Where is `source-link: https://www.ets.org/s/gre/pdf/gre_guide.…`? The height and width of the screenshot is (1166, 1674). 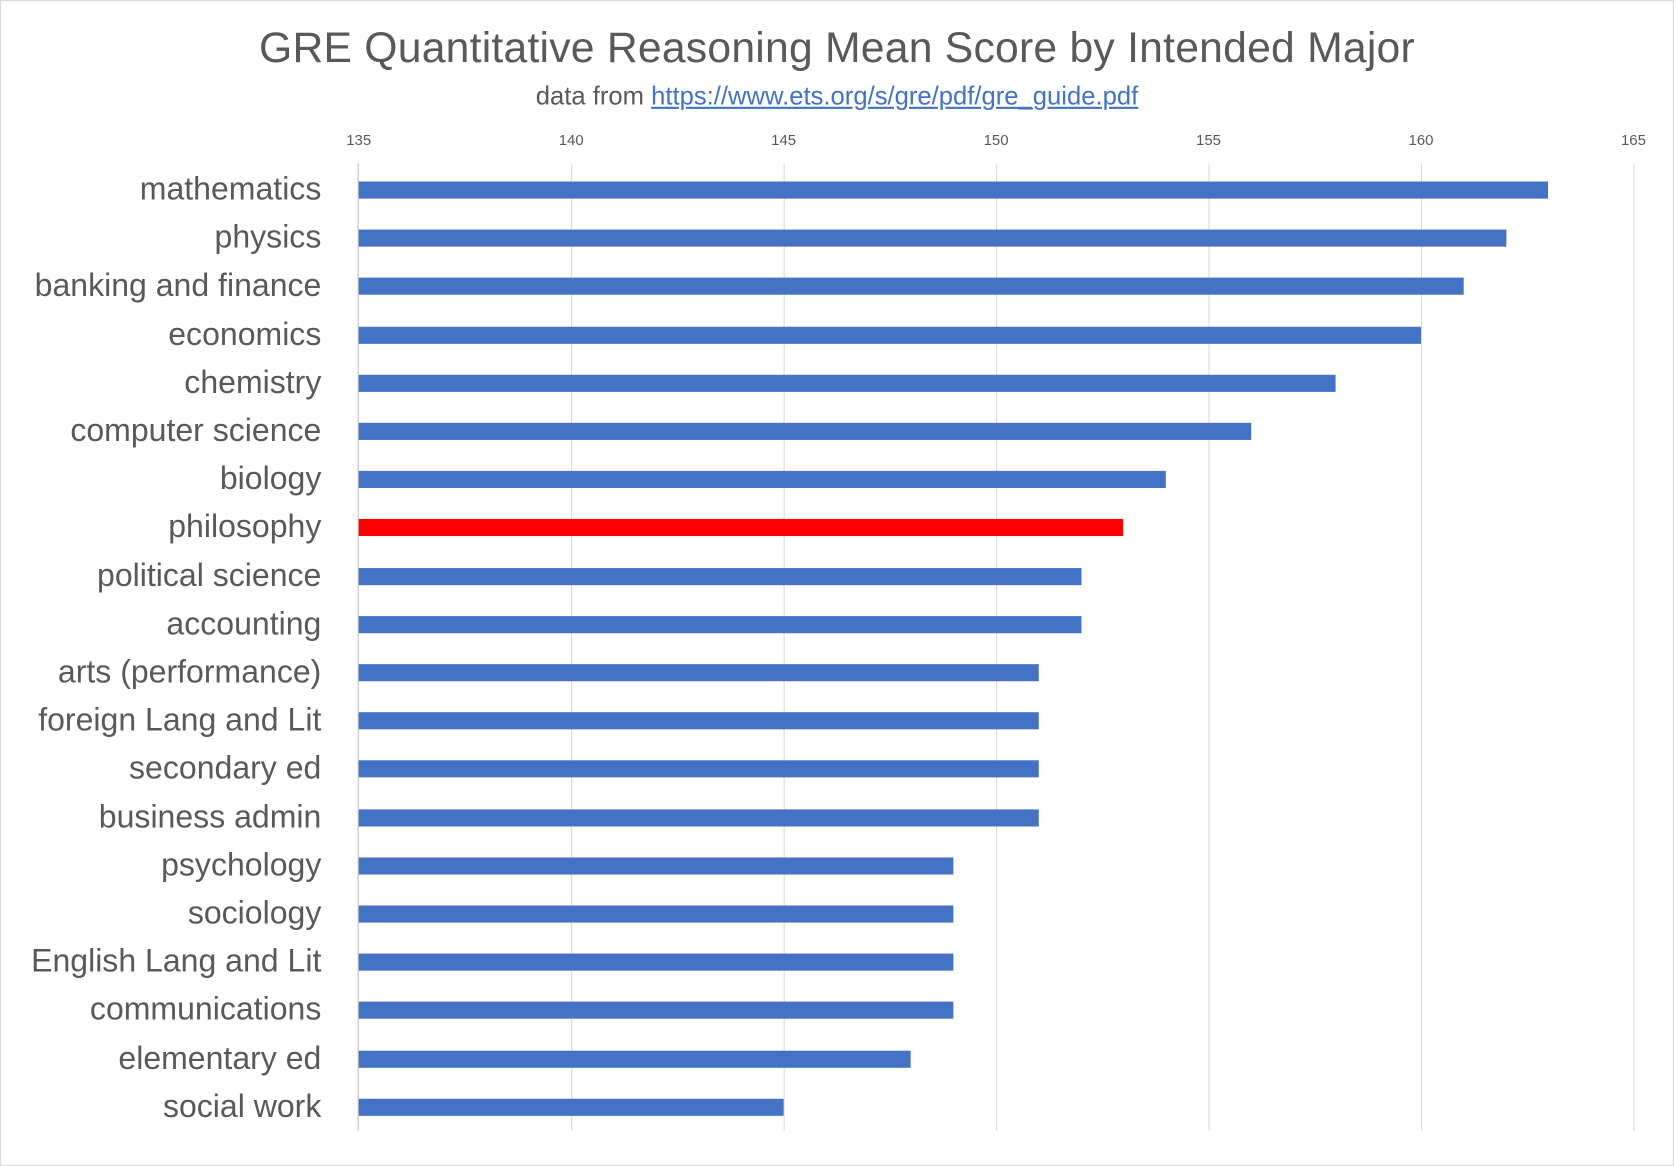
source-link: https://www.ets.org/s/gre/pdf/gre_guide.… is located at coordinates (895, 97).